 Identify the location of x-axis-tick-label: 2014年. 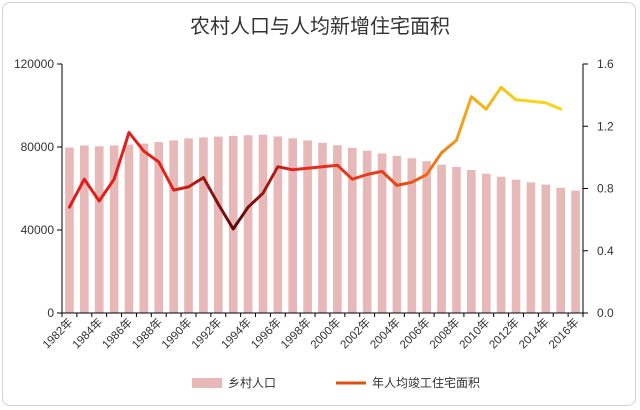
(534, 333).